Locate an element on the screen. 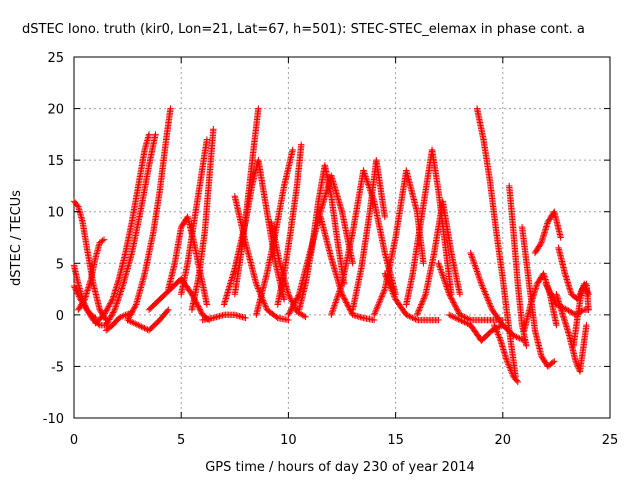  x-tick-label: 25 is located at coordinates (610, 440).